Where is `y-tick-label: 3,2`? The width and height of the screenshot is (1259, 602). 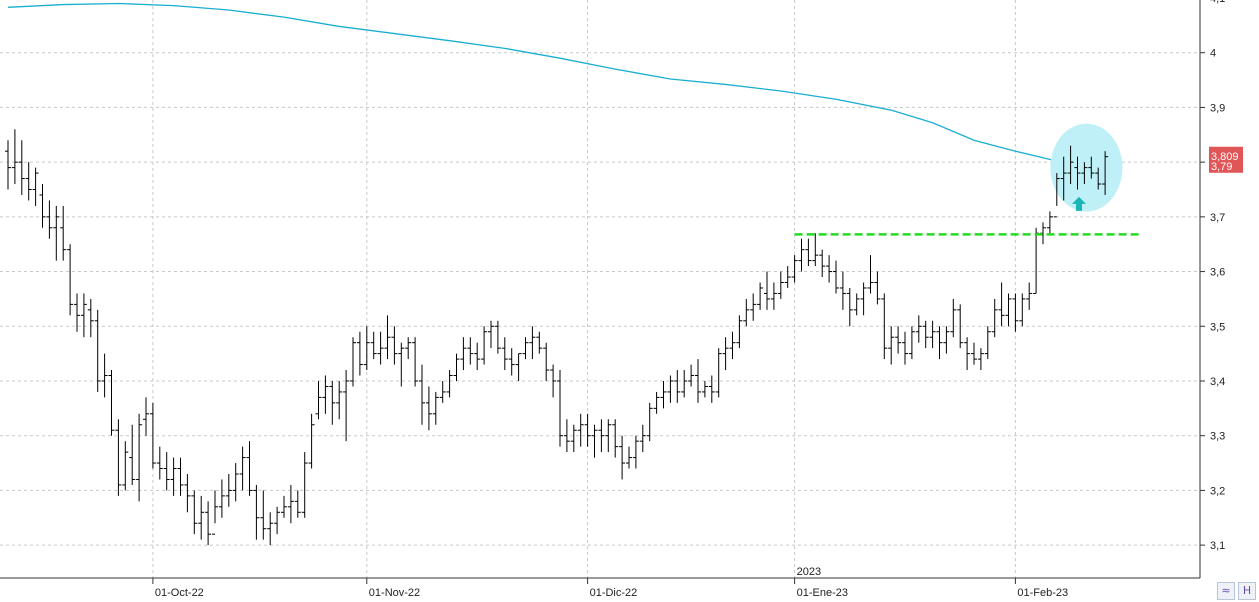
y-tick-label: 3,2 is located at coordinates (1217, 491).